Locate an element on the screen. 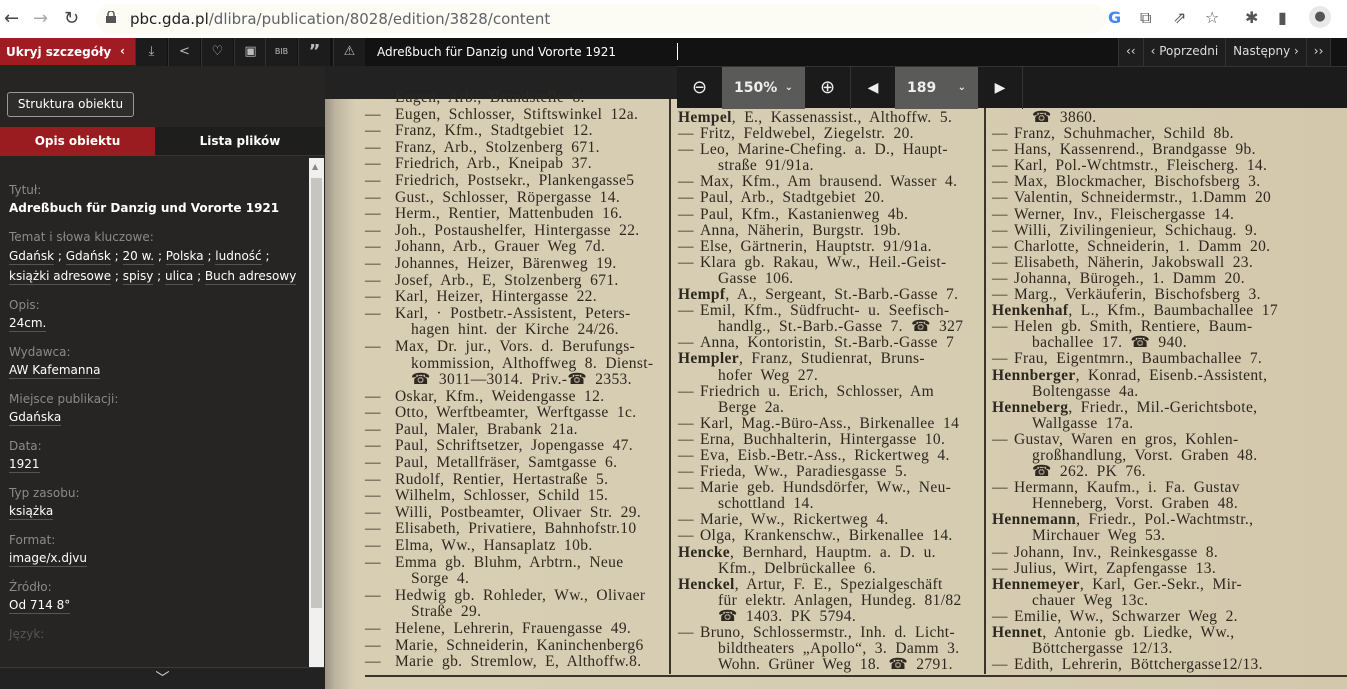  hide-details-button: Ukryj szczegóły ‹ is located at coordinates (67, 52).